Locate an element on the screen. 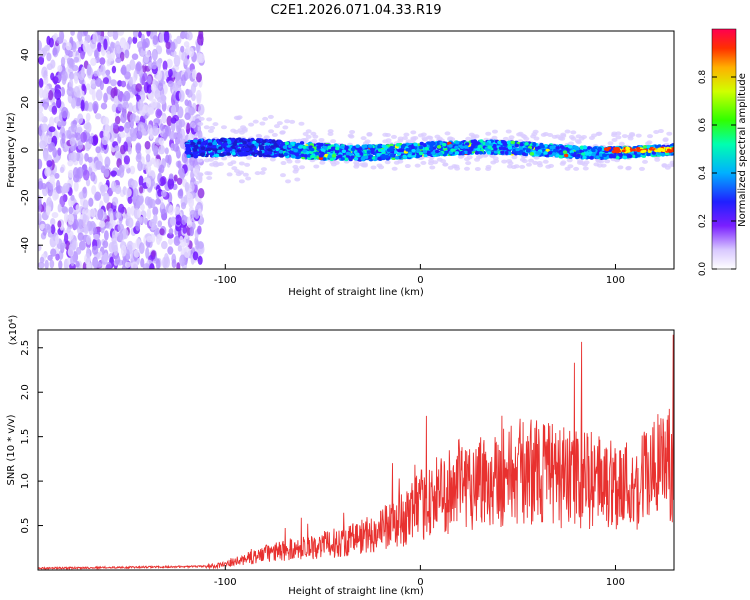  x-tick-label: -100 is located at coordinates (225, 280).